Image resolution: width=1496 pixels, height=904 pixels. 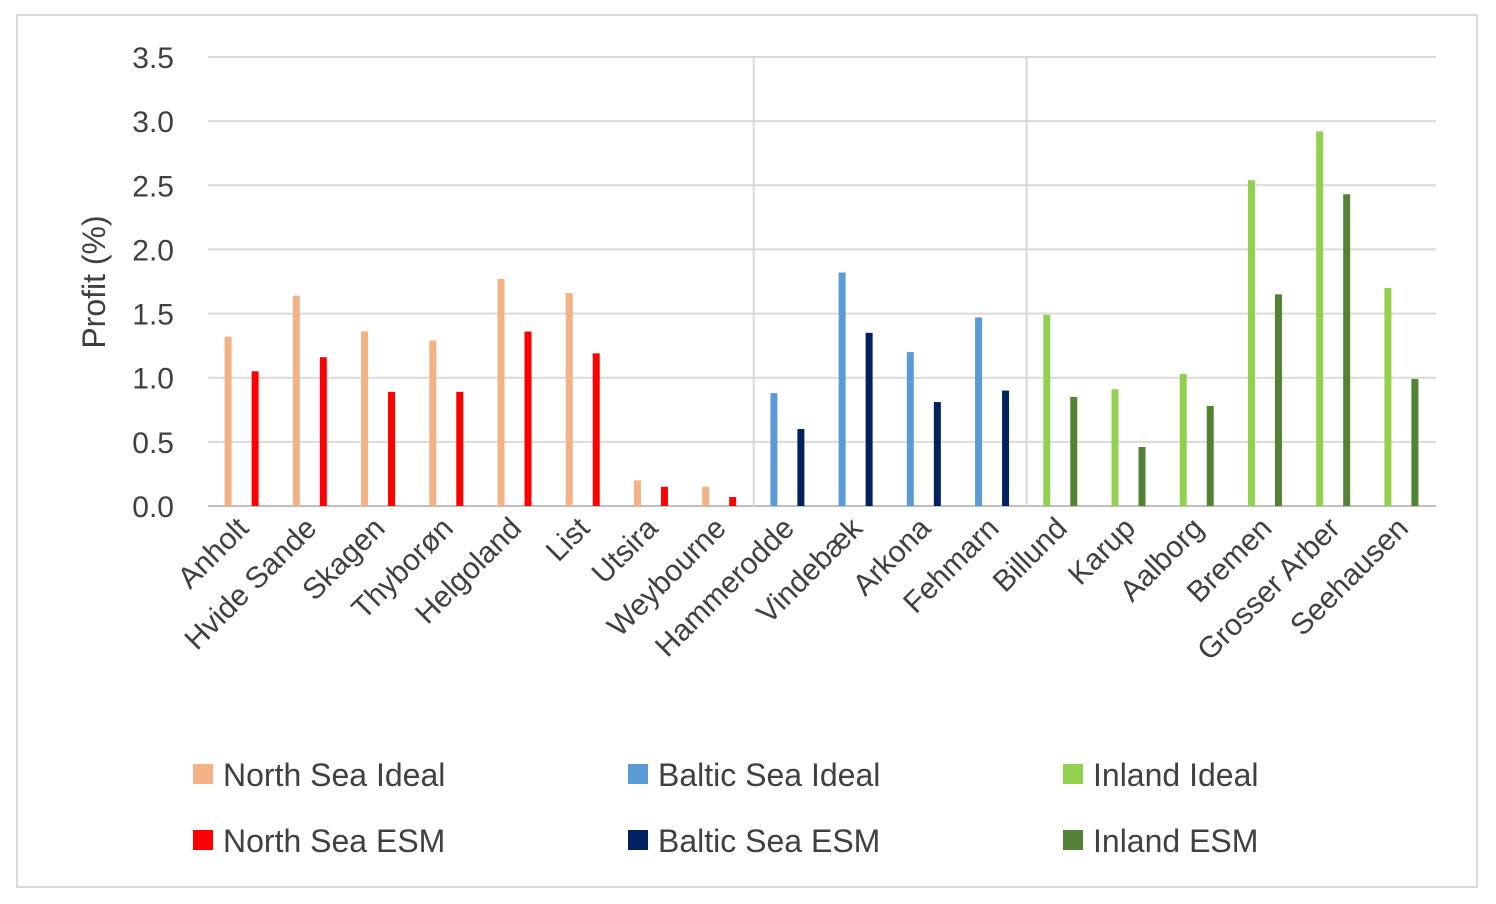 I want to click on x-category-label: Billund, so click(x=1030, y=555).